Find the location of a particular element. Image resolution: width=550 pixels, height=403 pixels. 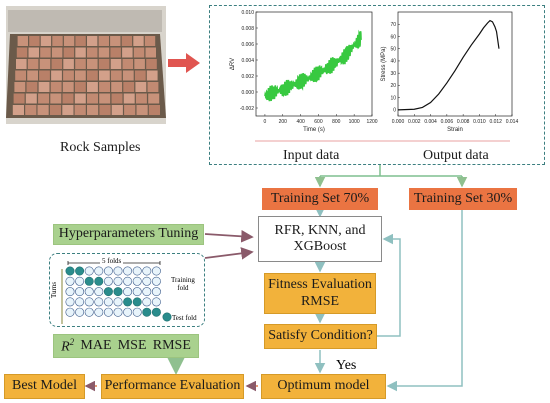

satisfy-condition-box: Satisfy Condition? is located at coordinates (320, 336).